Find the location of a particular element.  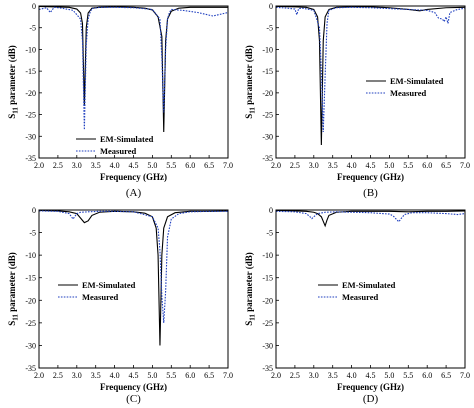

panel-label: (B) is located at coordinates (370, 193).